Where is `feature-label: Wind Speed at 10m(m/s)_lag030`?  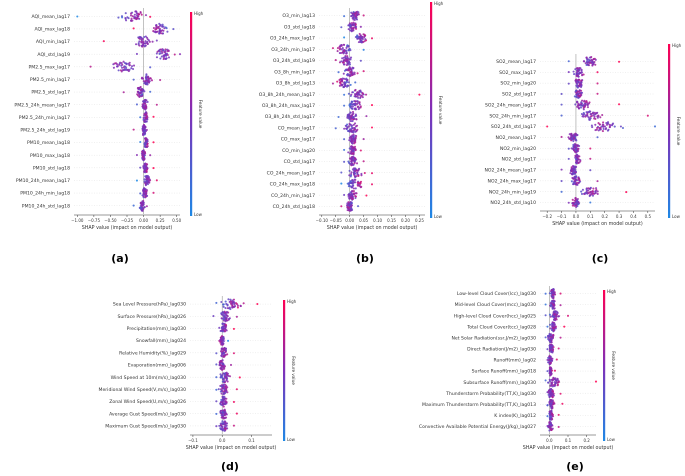 feature-label: Wind Speed at 10m(m/s)_lag030 is located at coordinates (148, 378).